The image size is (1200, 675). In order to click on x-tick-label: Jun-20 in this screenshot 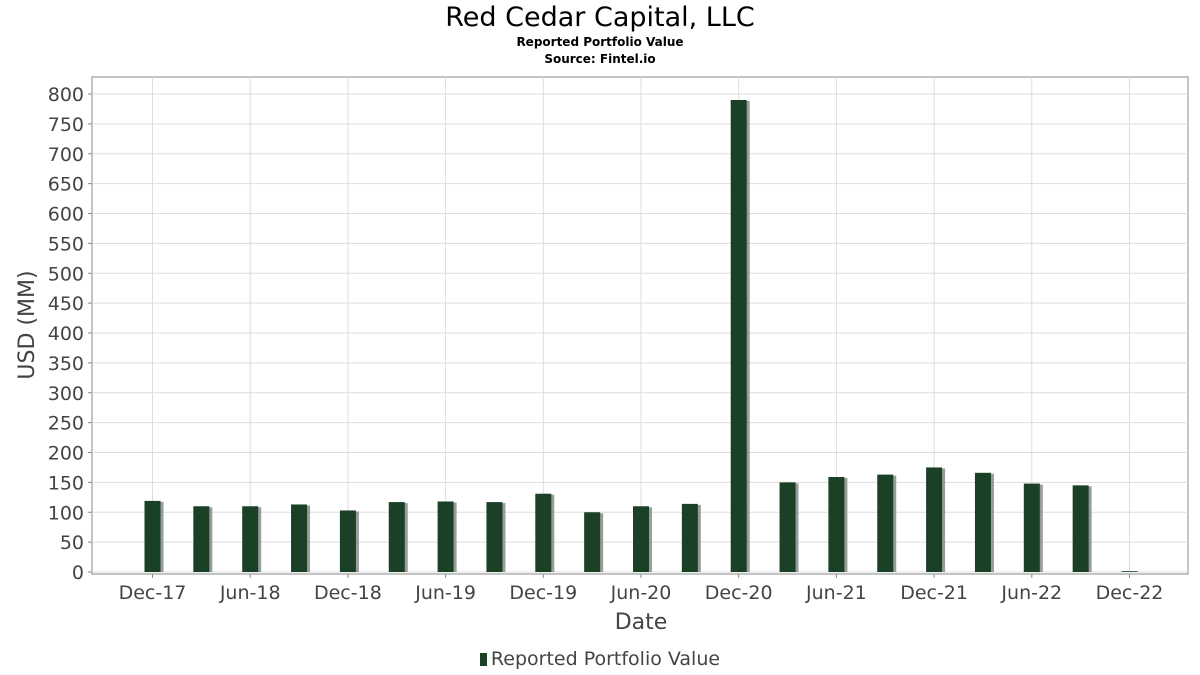, I will do `click(641, 593)`.